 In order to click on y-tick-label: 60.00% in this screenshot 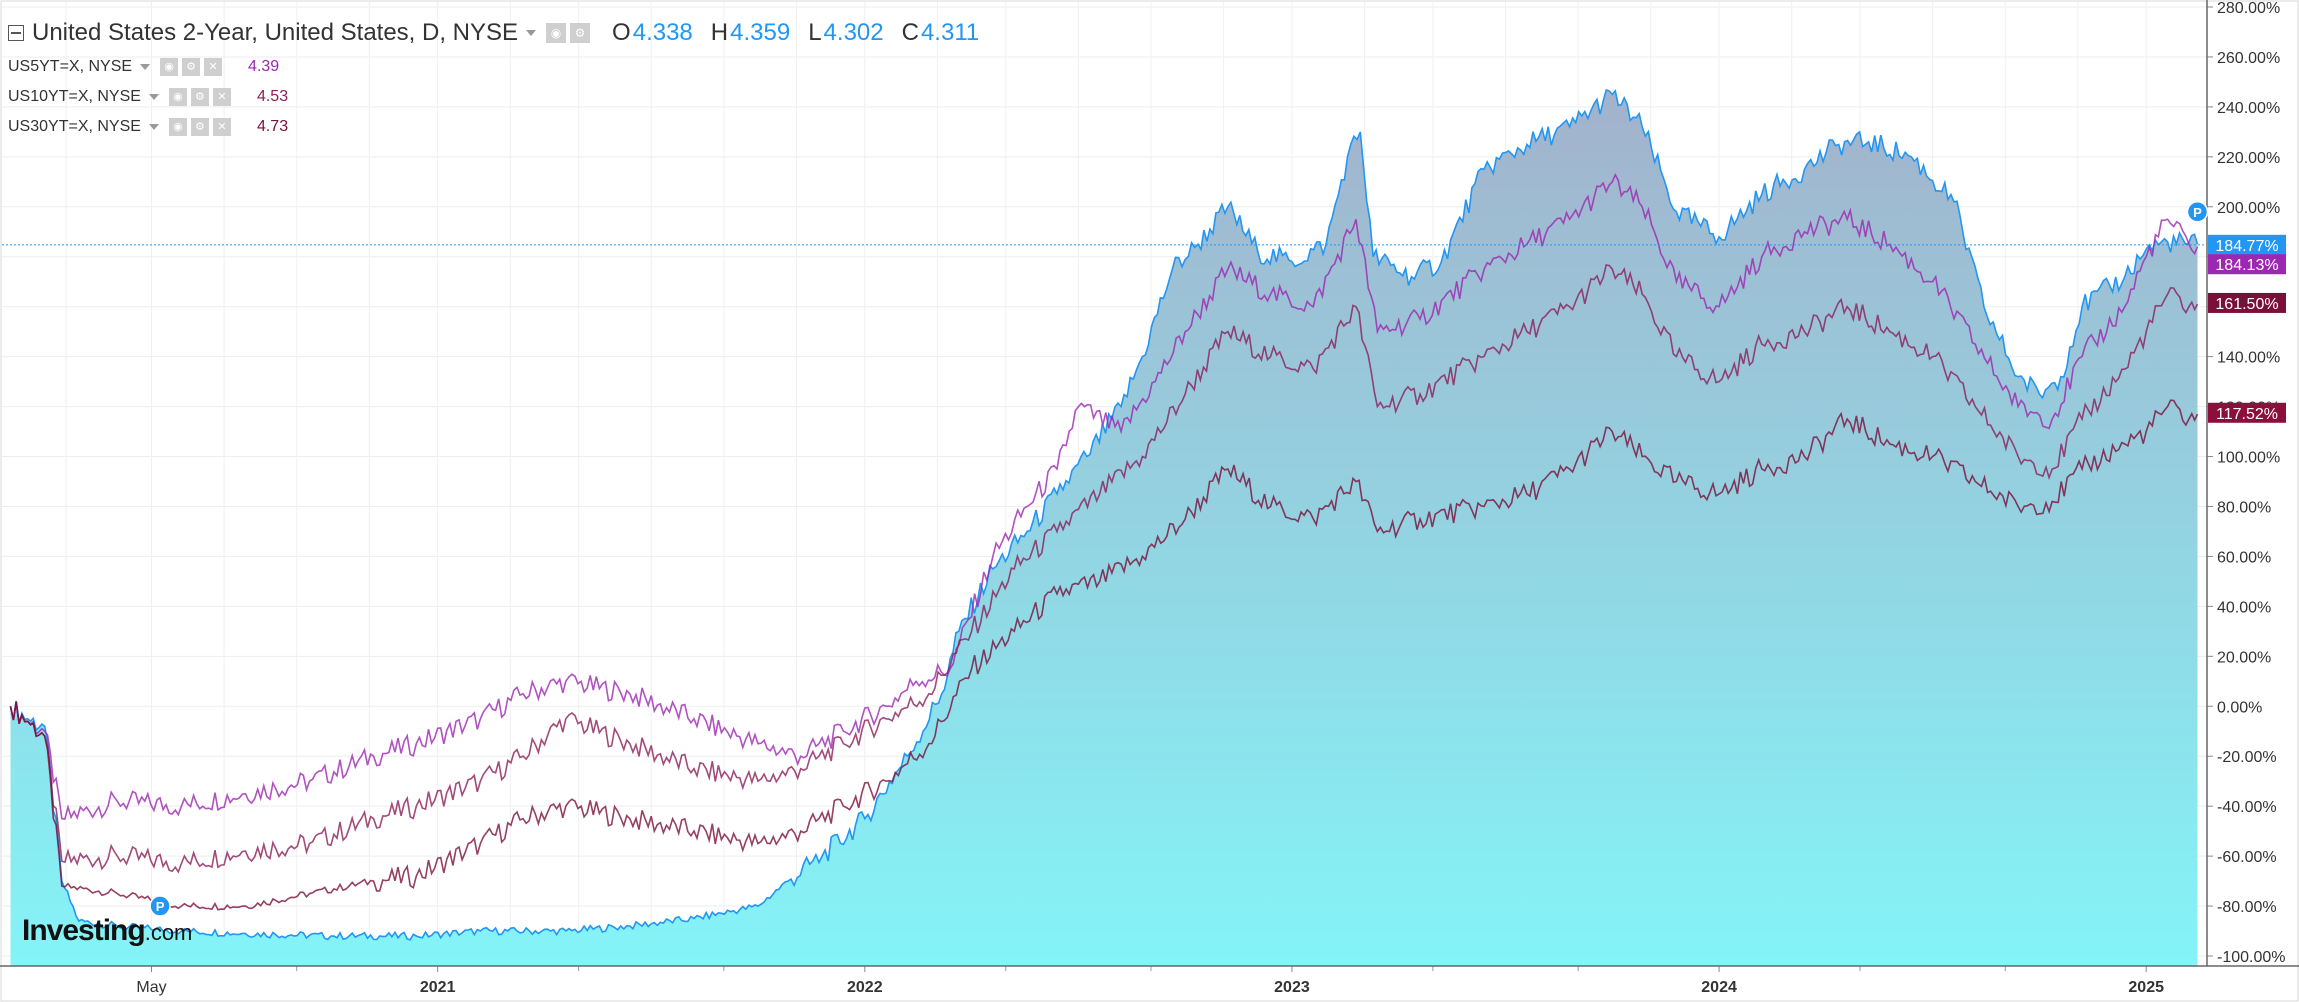, I will do `click(2244, 557)`.